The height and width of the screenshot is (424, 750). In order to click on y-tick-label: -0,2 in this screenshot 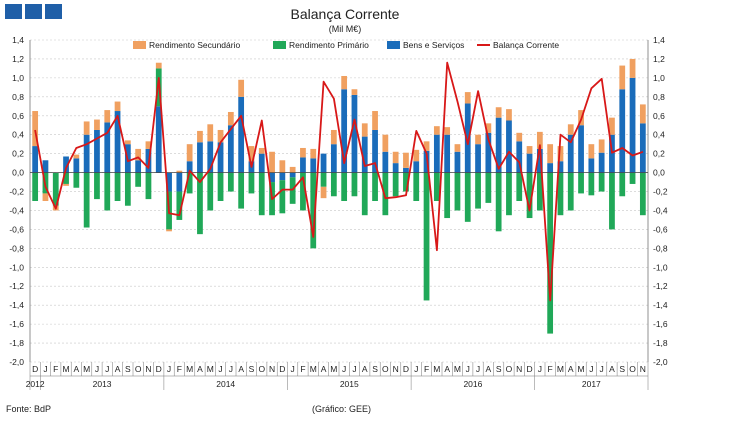, I will do `click(16, 192)`.